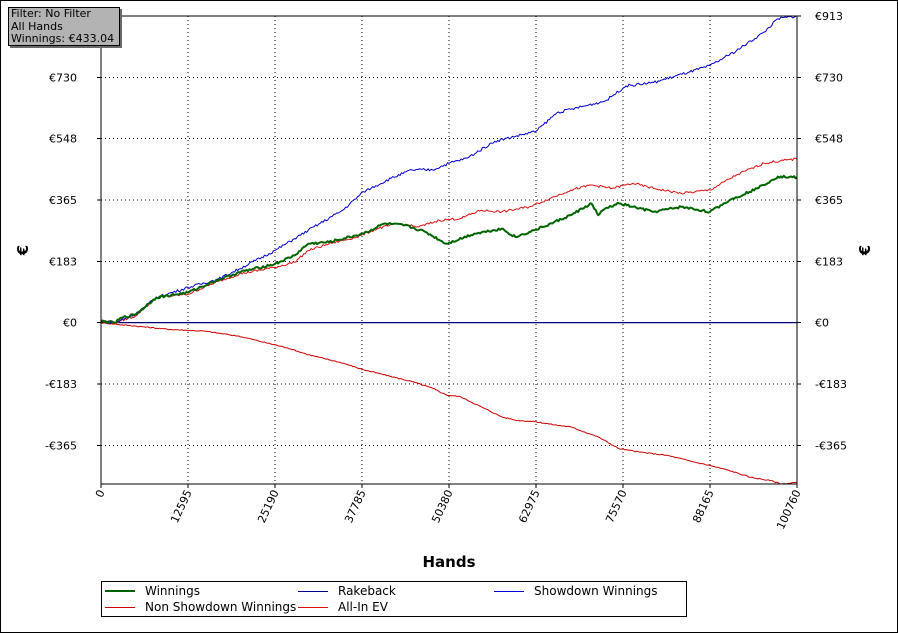  I want to click on x-tick-label-5: 62975, so click(529, 506).